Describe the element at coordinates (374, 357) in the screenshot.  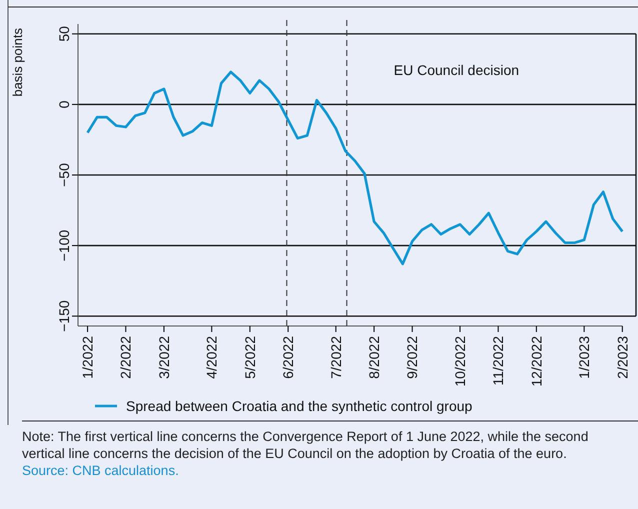
I see `x-tick-label: 8/2022` at that location.